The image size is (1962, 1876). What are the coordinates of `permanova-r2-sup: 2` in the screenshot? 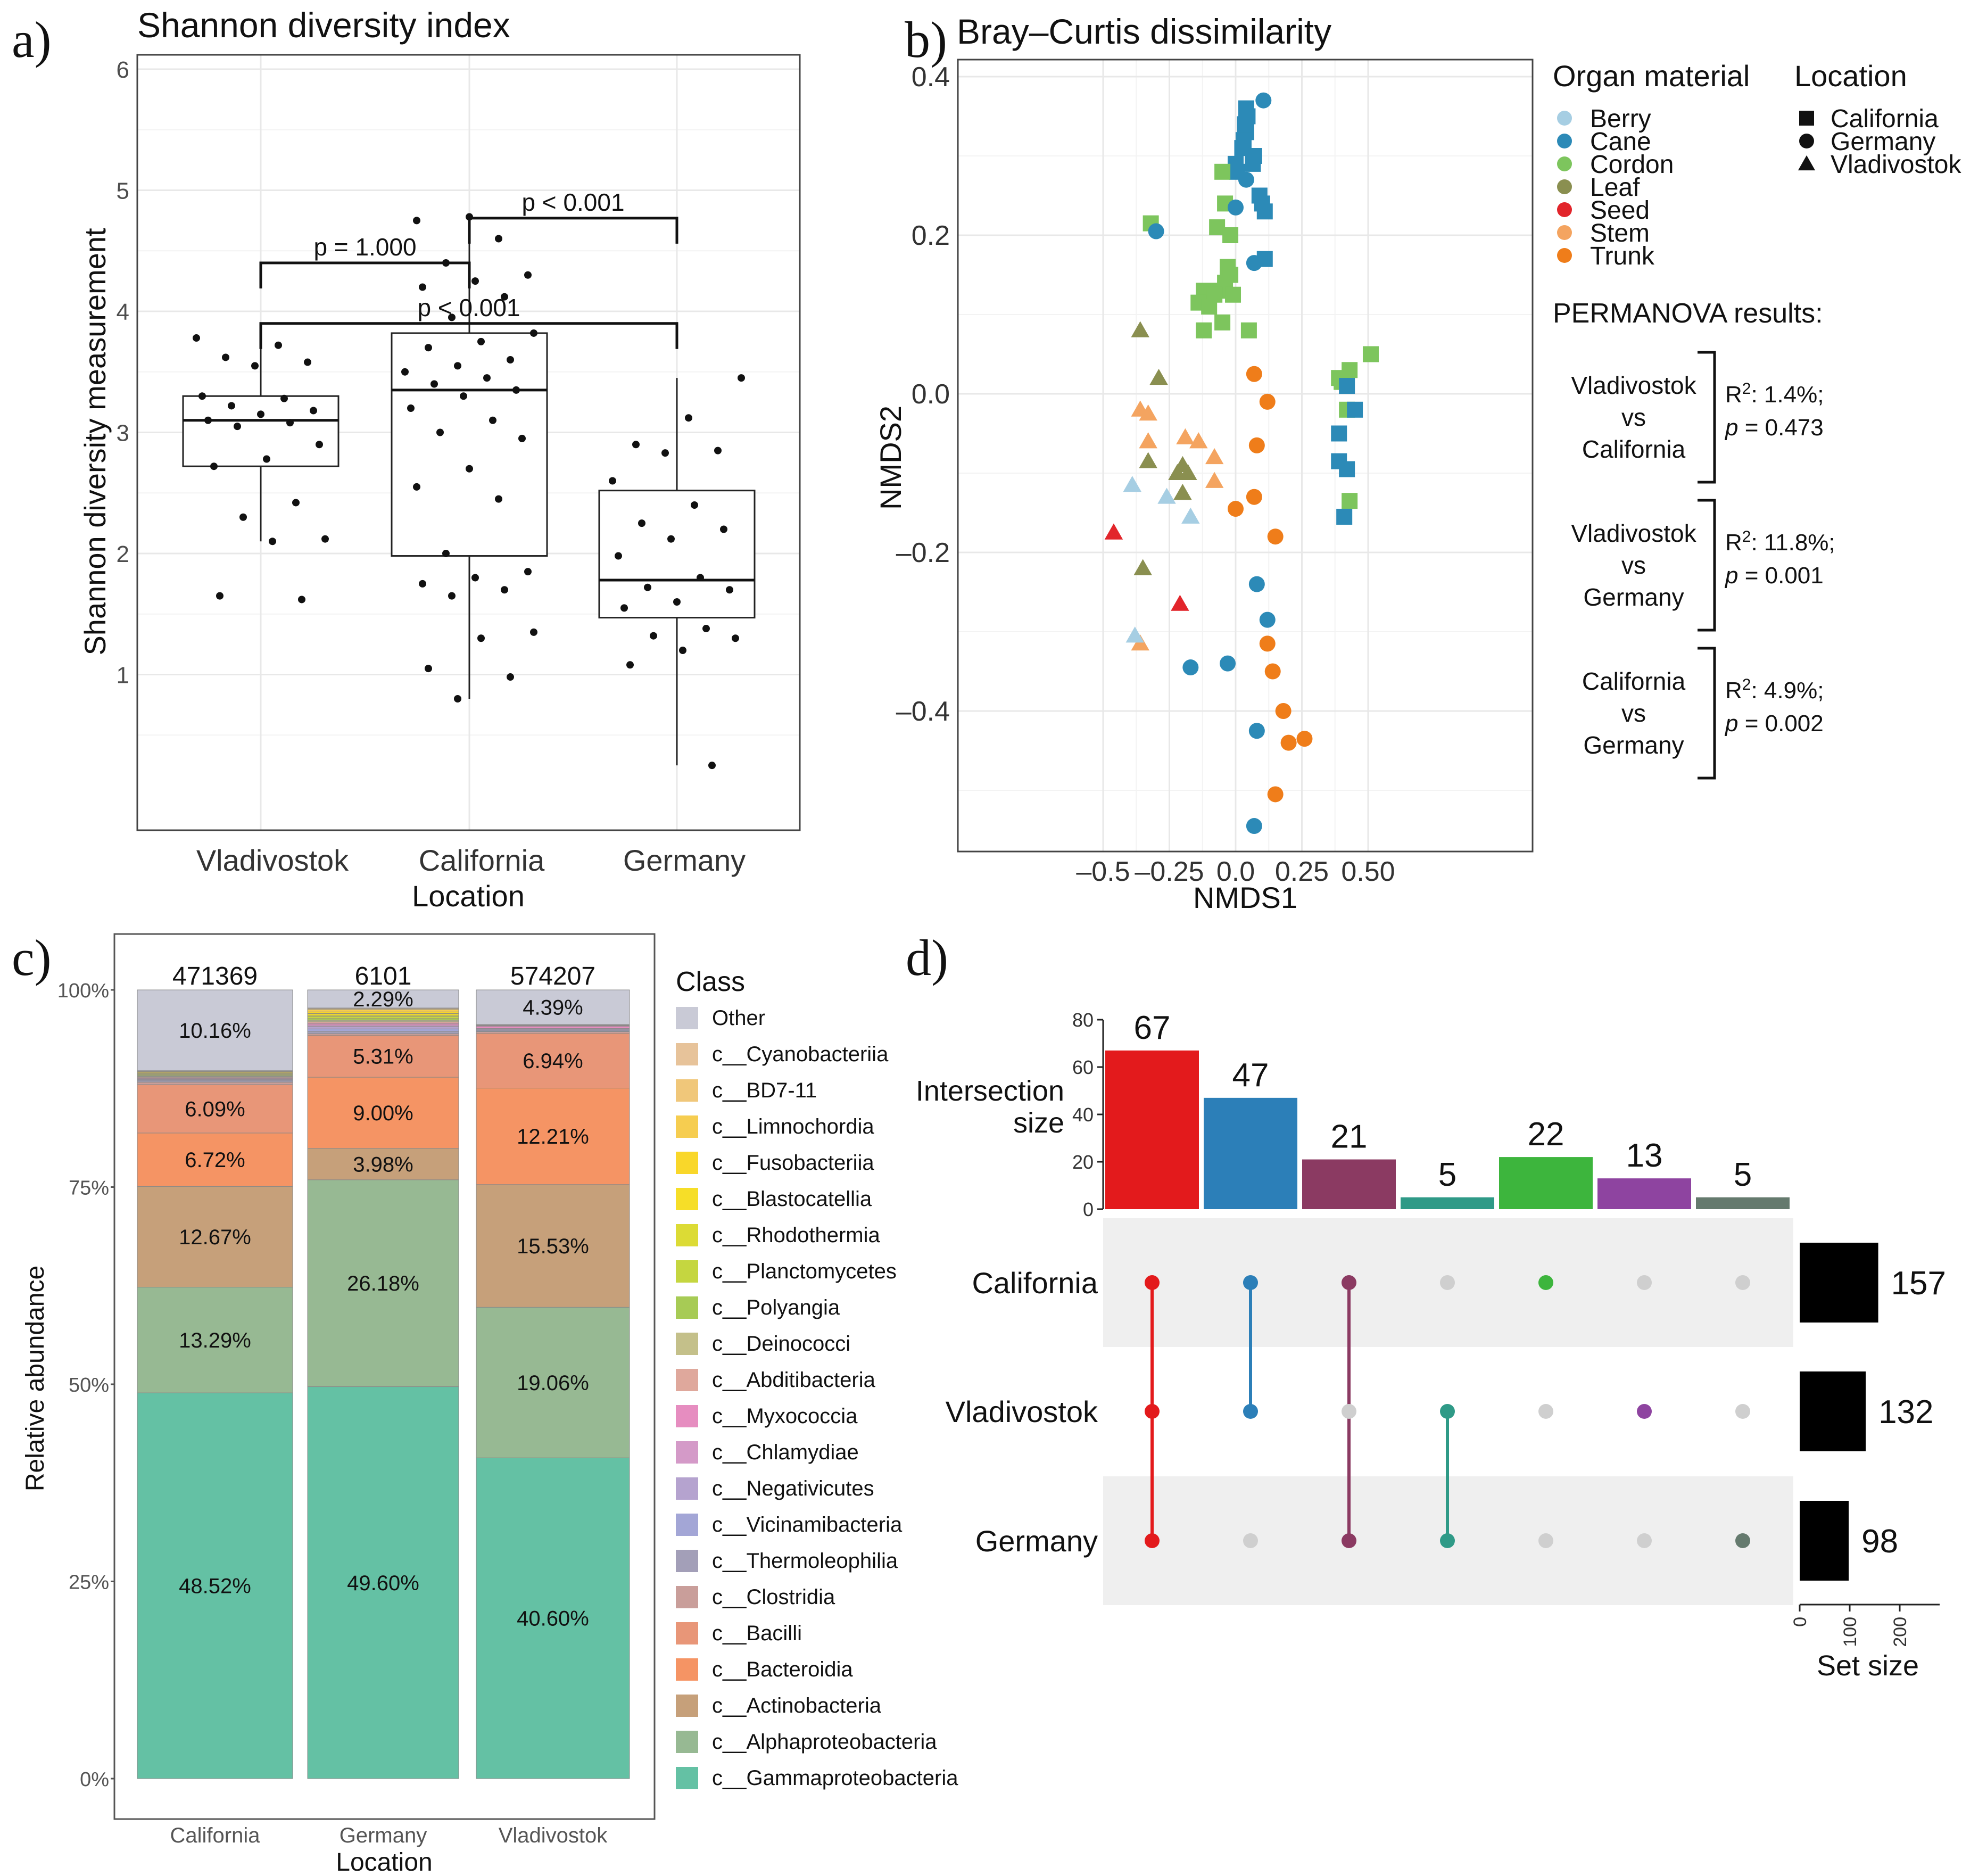 It's located at (1747, 537).